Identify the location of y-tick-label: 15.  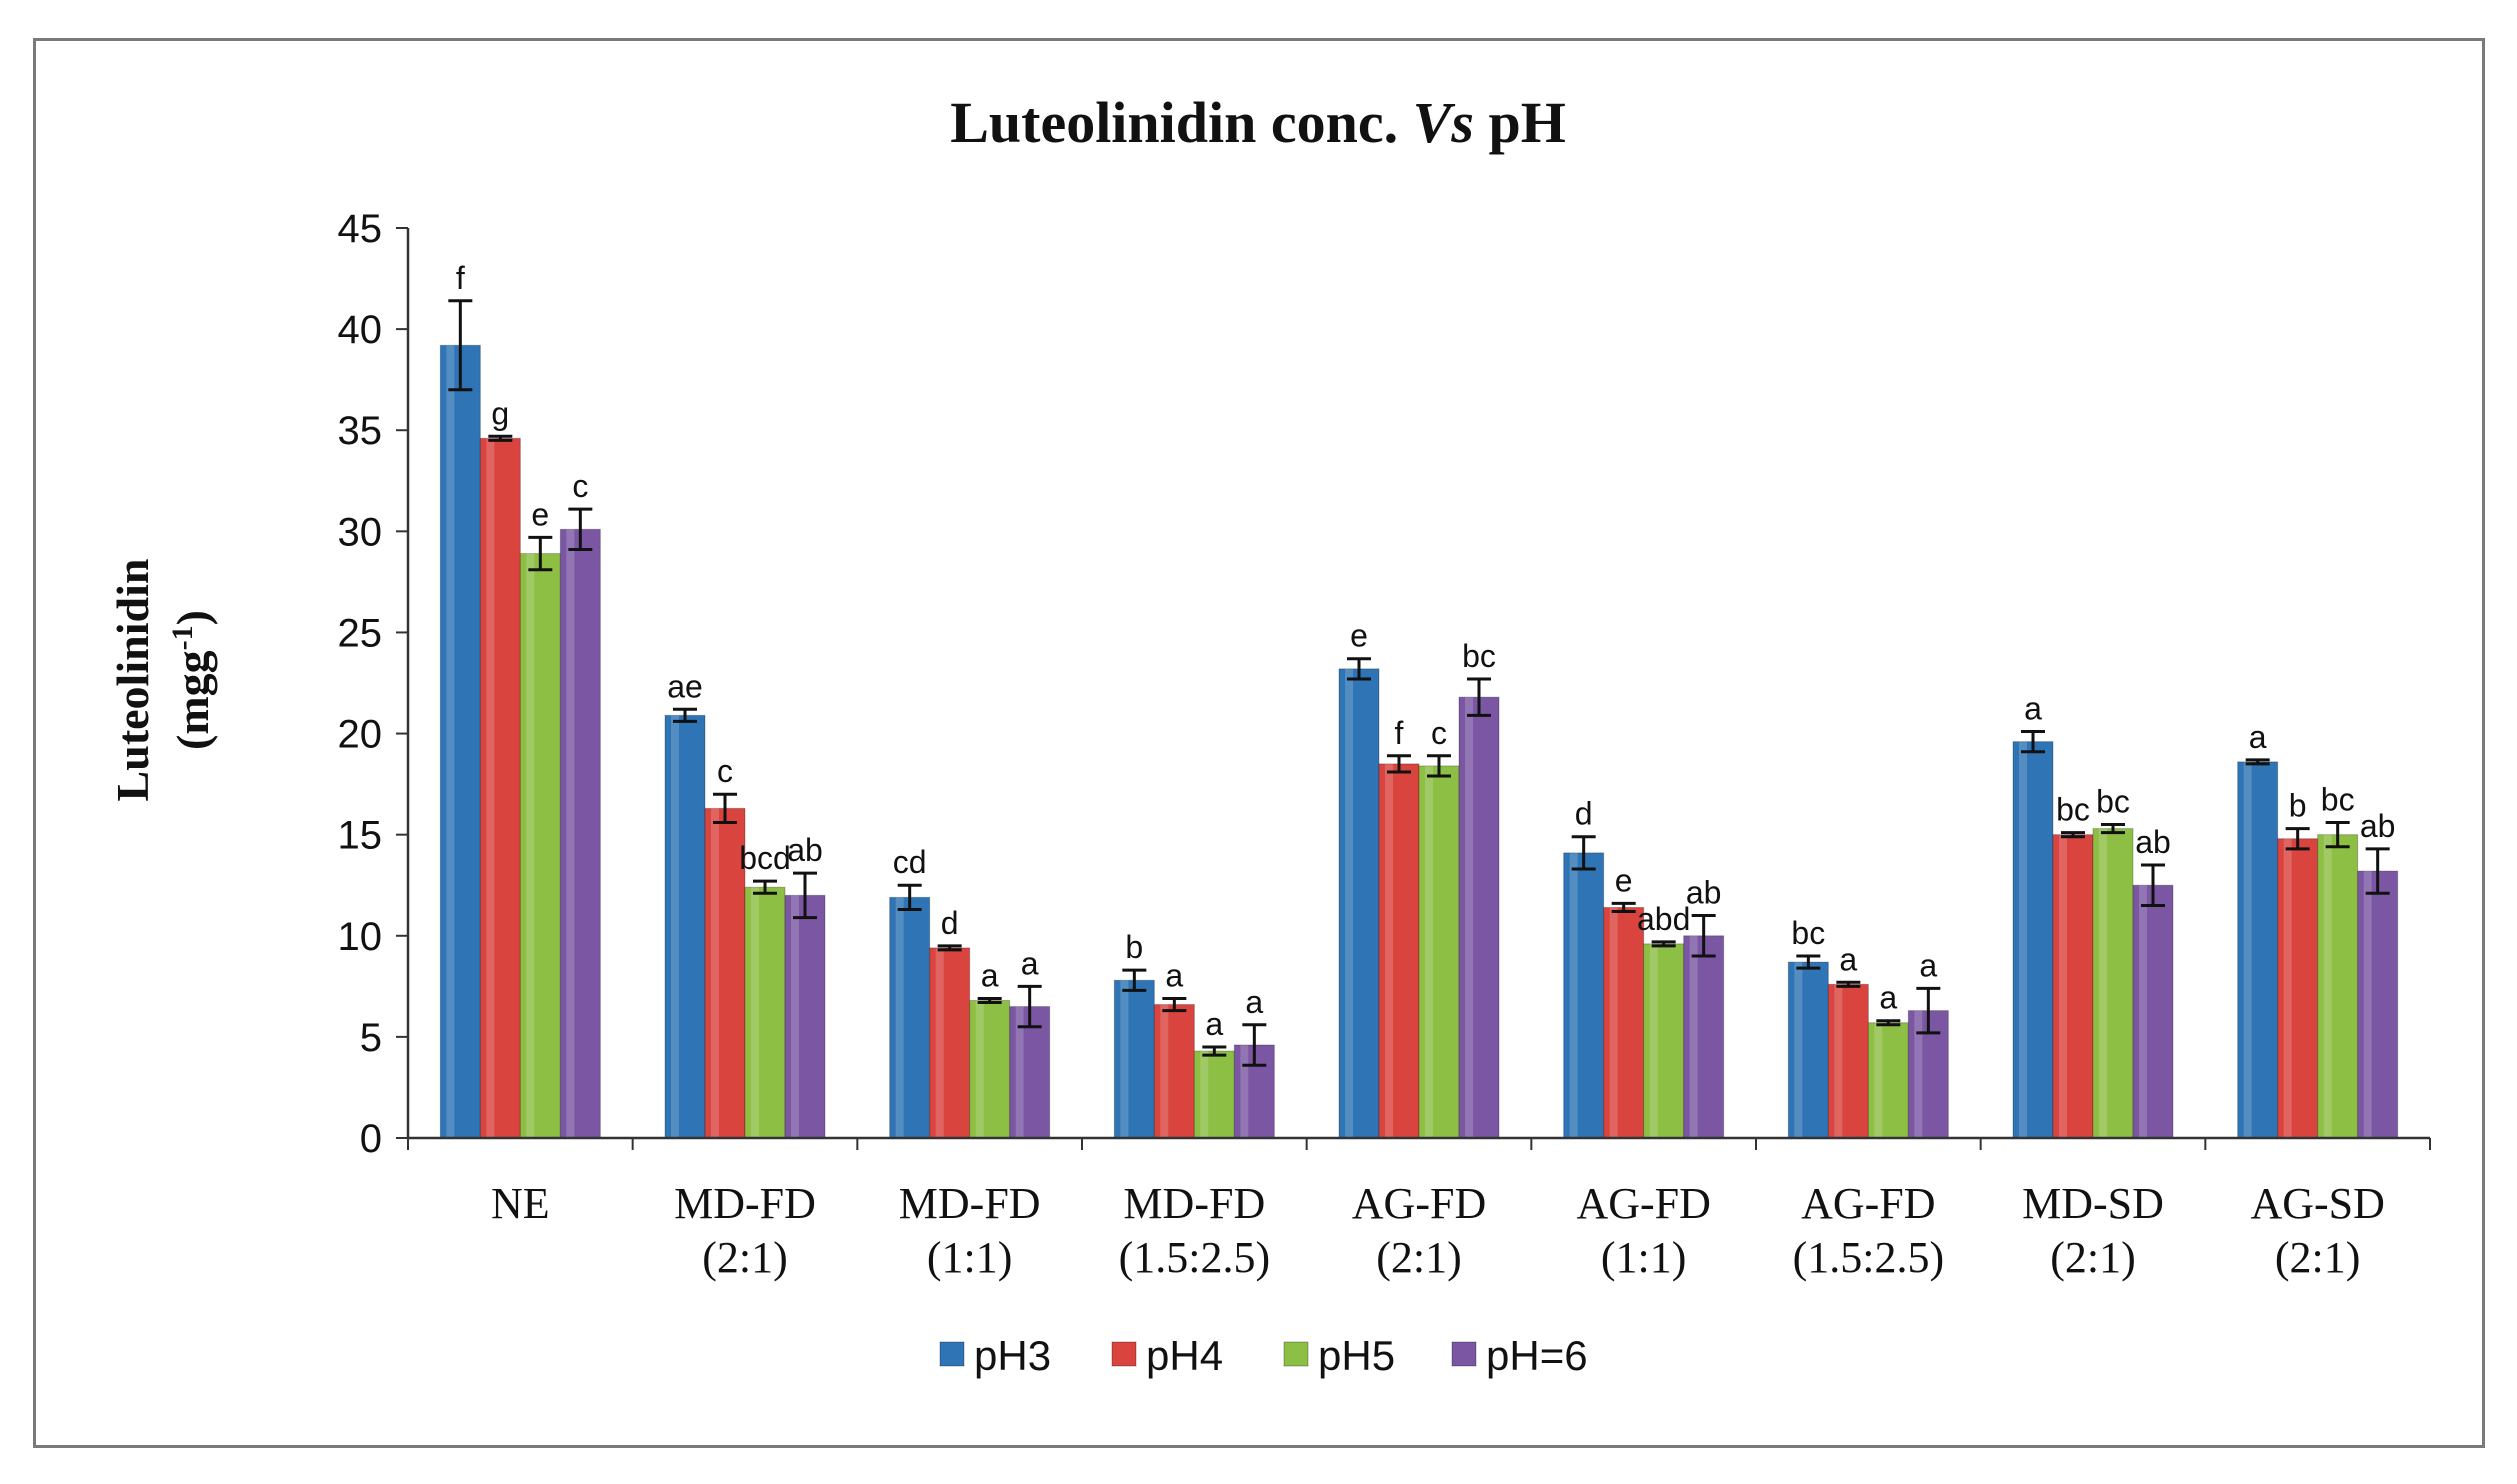
(360, 836).